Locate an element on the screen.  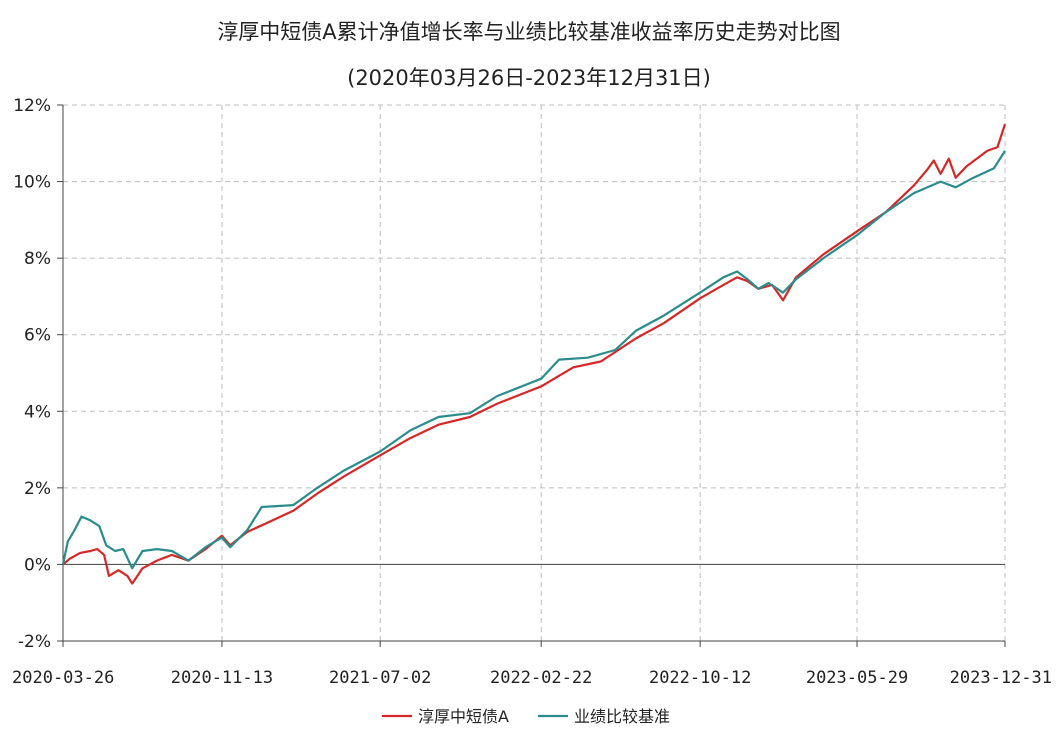
legend-label: 业绩比较基准 is located at coordinates (622, 716).